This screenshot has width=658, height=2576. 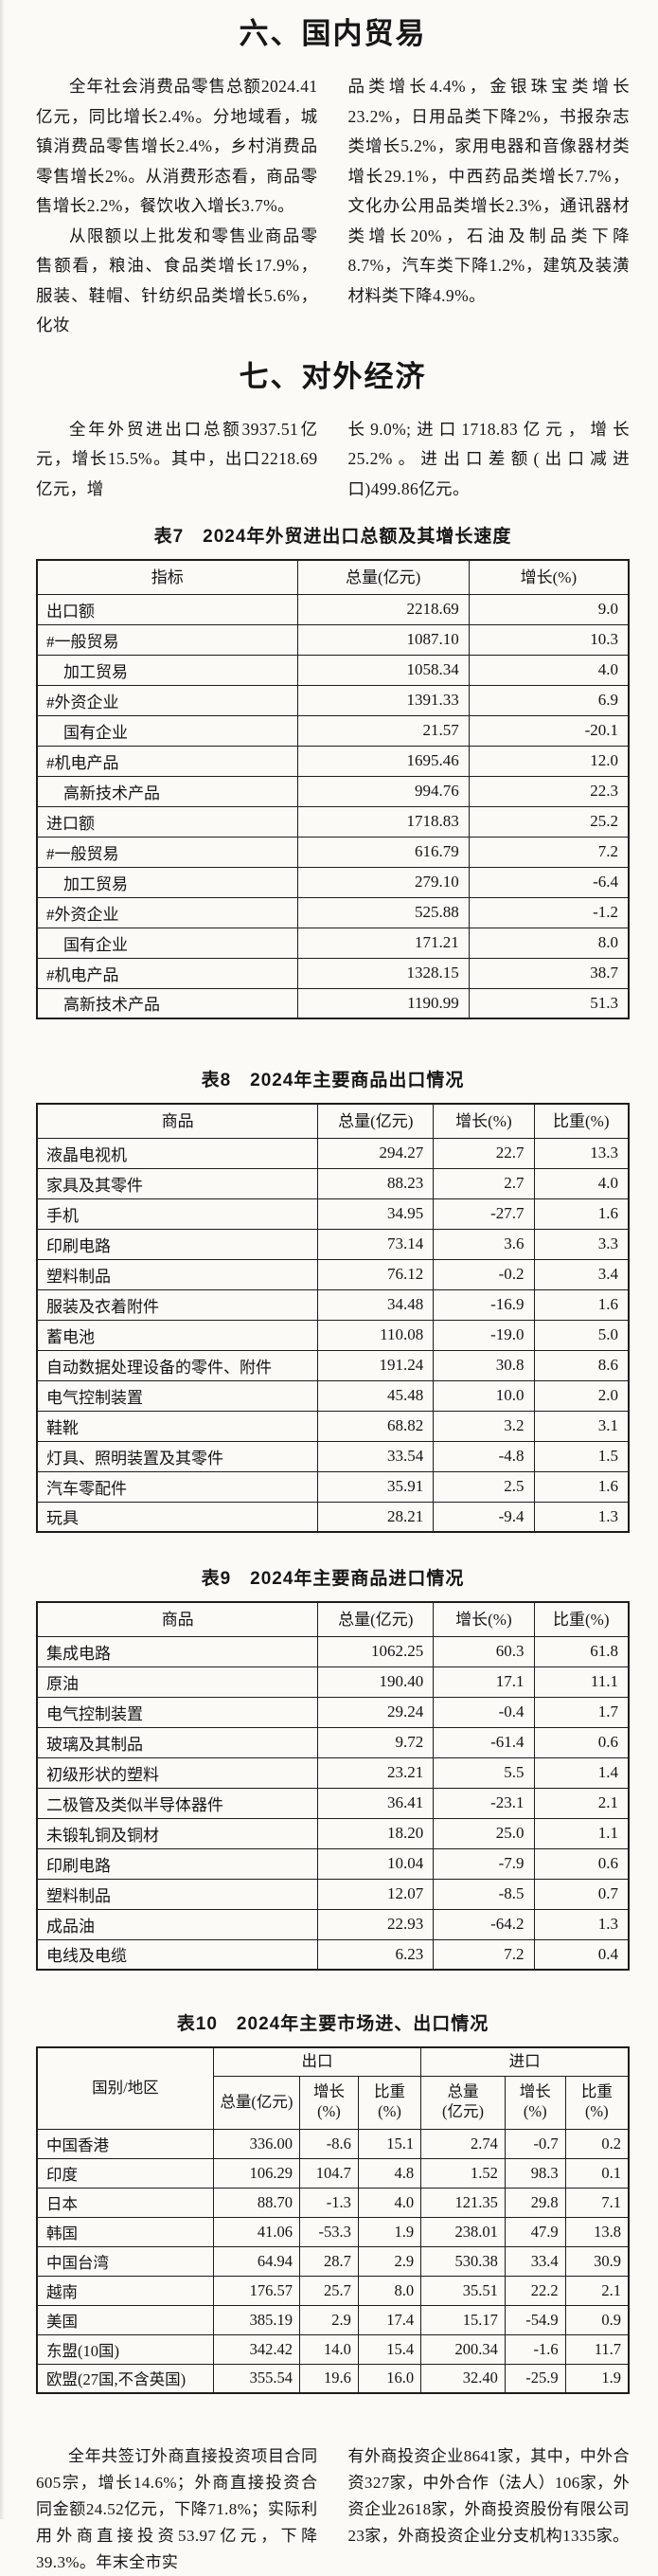 I want to click on cell-value: 121.35, so click(x=463, y=2202).